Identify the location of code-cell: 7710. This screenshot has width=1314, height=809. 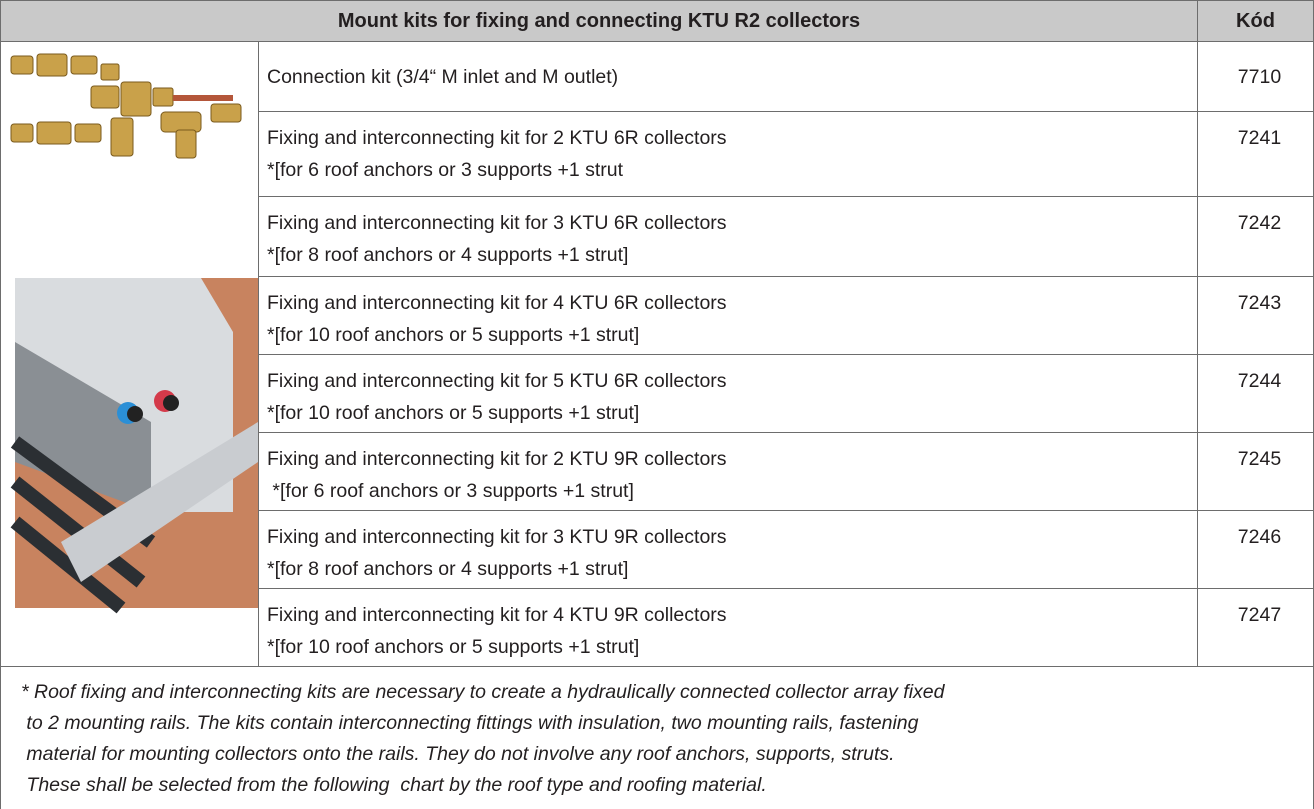
(1255, 76).